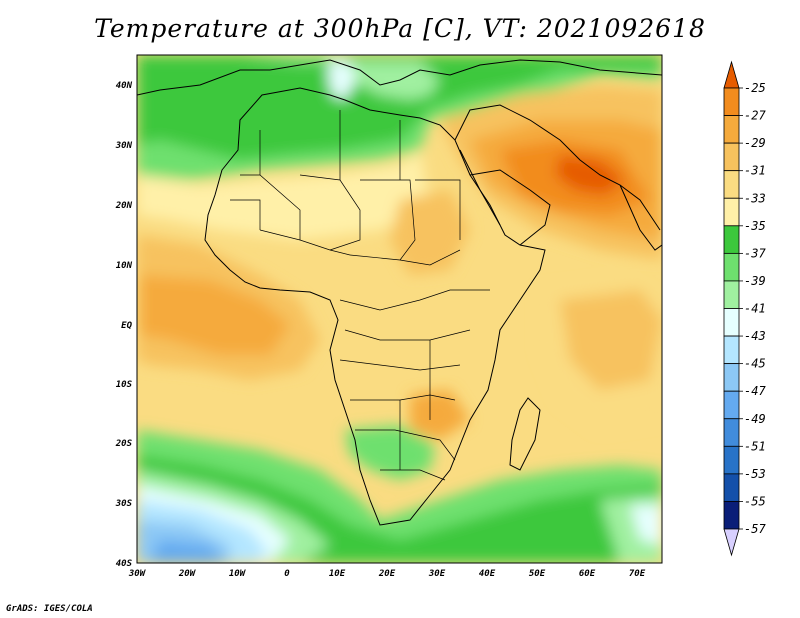  What do you see at coordinates (755, 419) in the screenshot?
I see `colorbar-label: -49` at bounding box center [755, 419].